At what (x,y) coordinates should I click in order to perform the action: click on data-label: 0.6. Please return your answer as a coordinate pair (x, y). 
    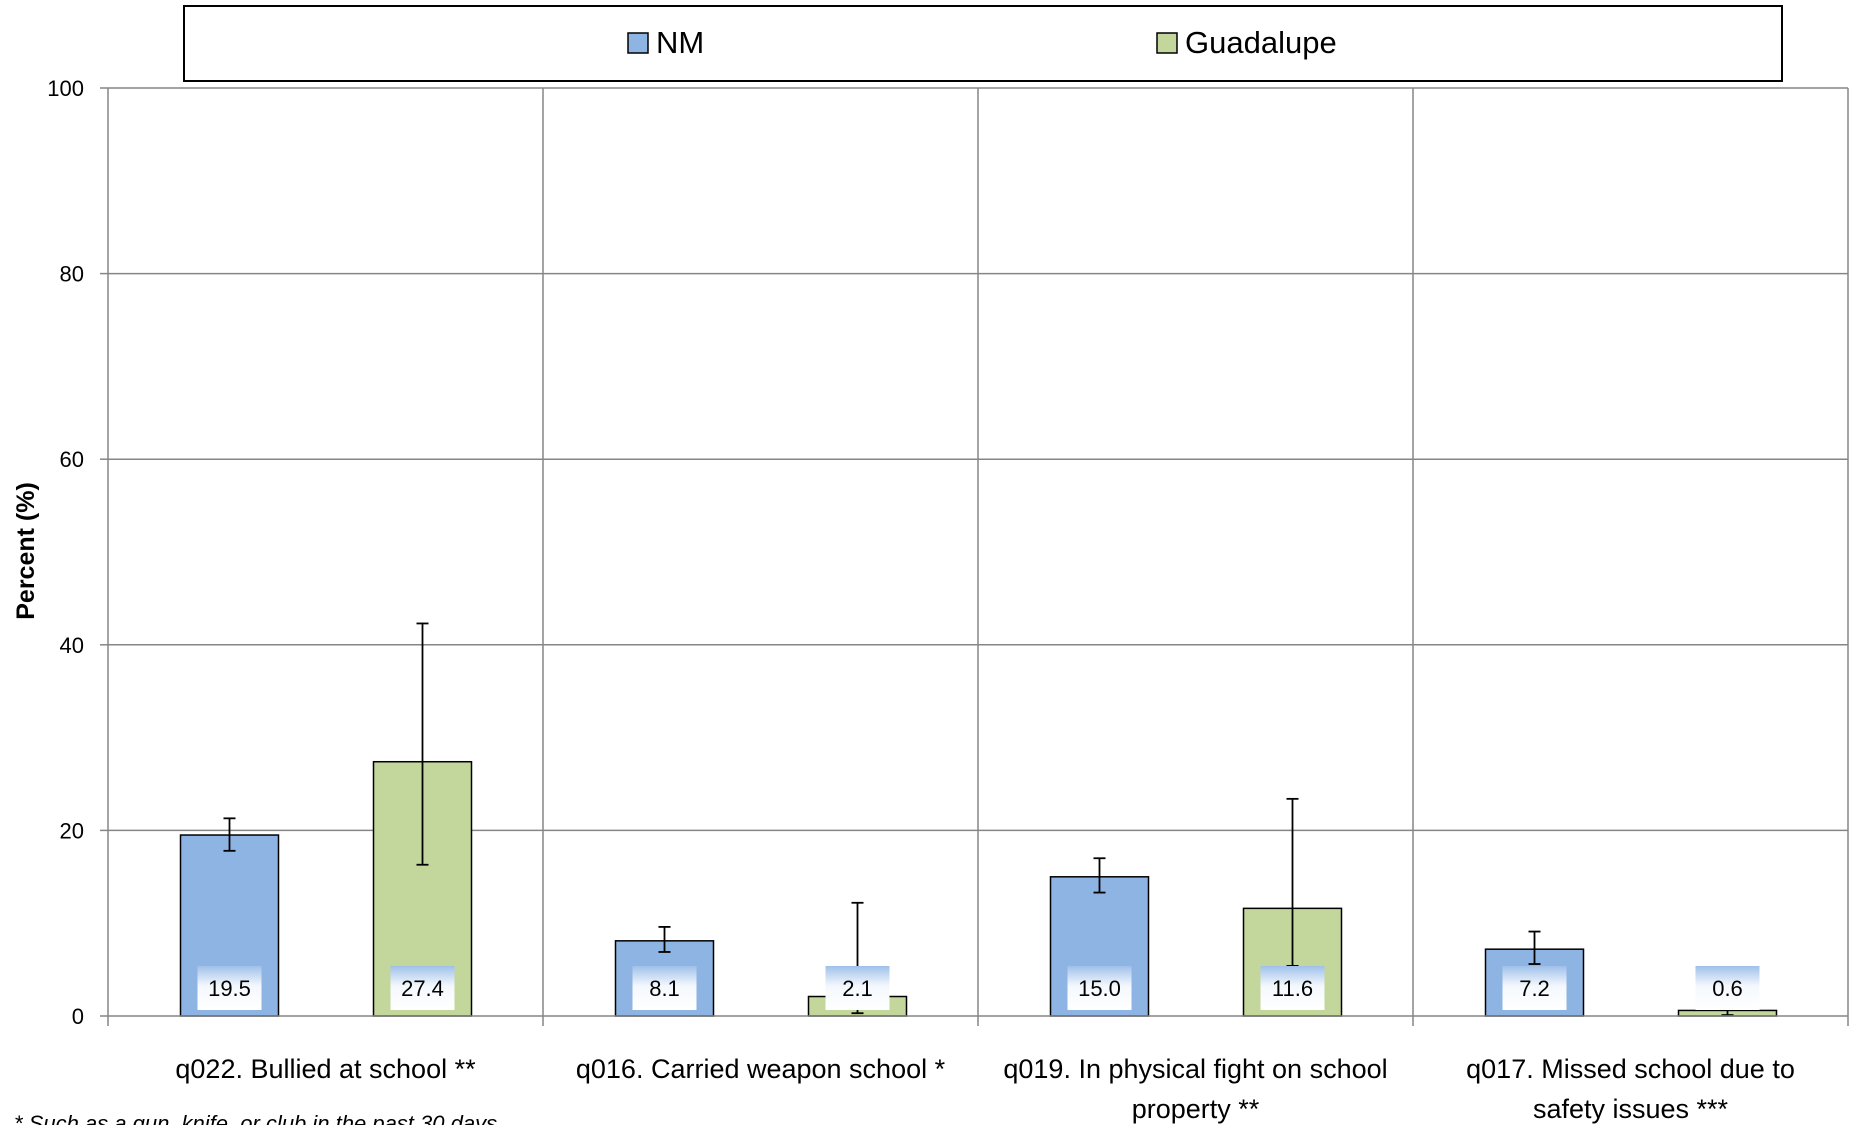
    Looking at the image, I should click on (1727, 988).